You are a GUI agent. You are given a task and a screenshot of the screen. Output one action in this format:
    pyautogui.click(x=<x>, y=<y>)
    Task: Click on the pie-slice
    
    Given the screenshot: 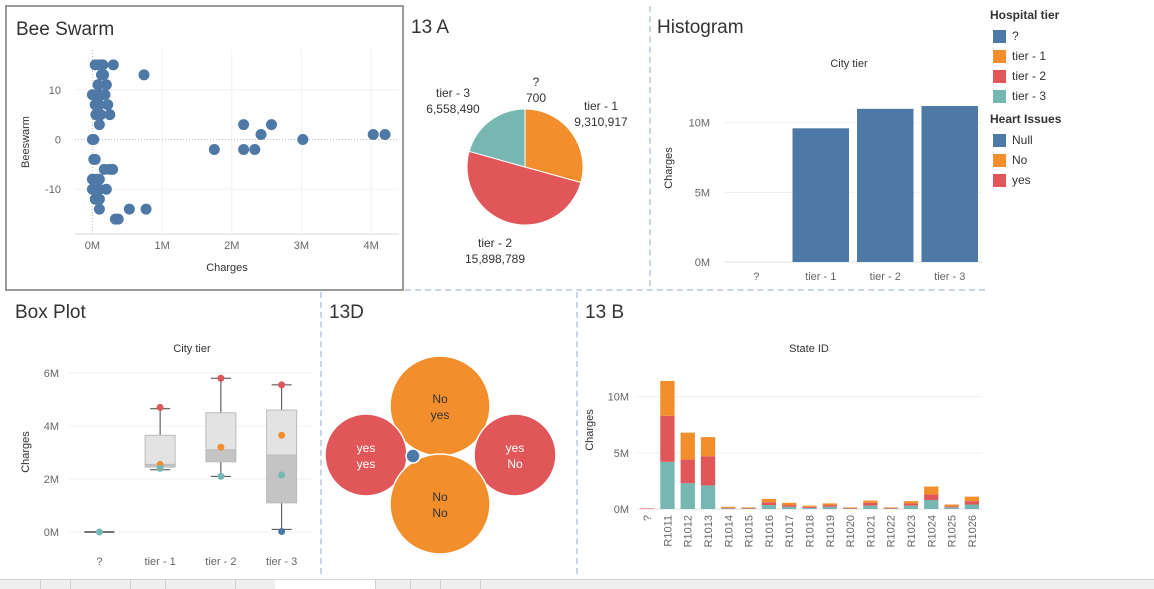 What is the action you would take?
    pyautogui.click(x=554, y=146)
    